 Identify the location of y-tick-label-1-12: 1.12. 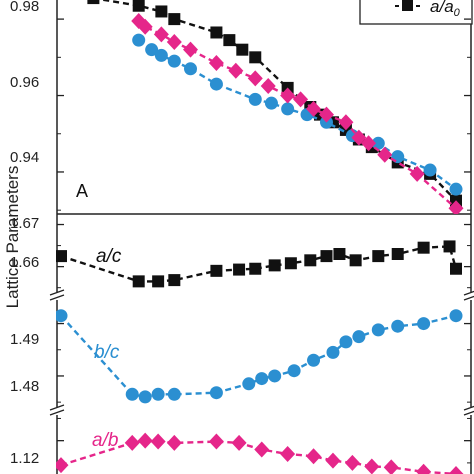
(24, 458).